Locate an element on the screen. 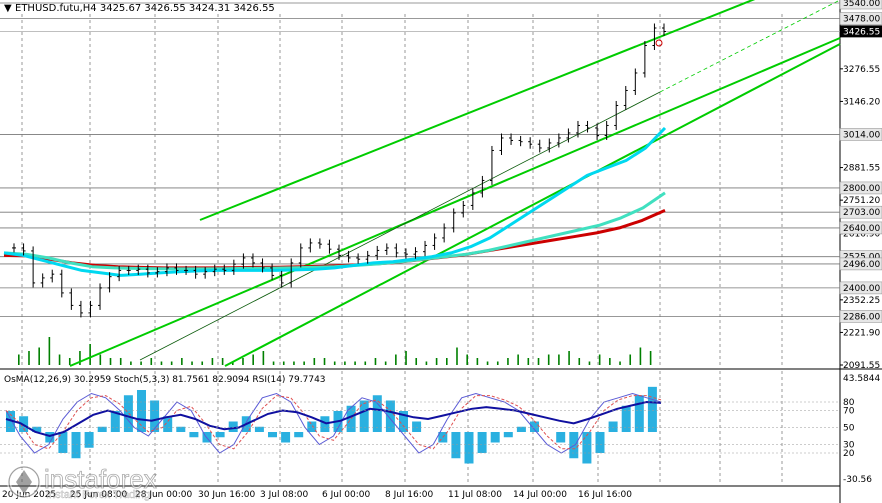 Image resolution: width=882 pixels, height=503 pixels. oscillator-tick-label: 20 is located at coordinates (849, 454).